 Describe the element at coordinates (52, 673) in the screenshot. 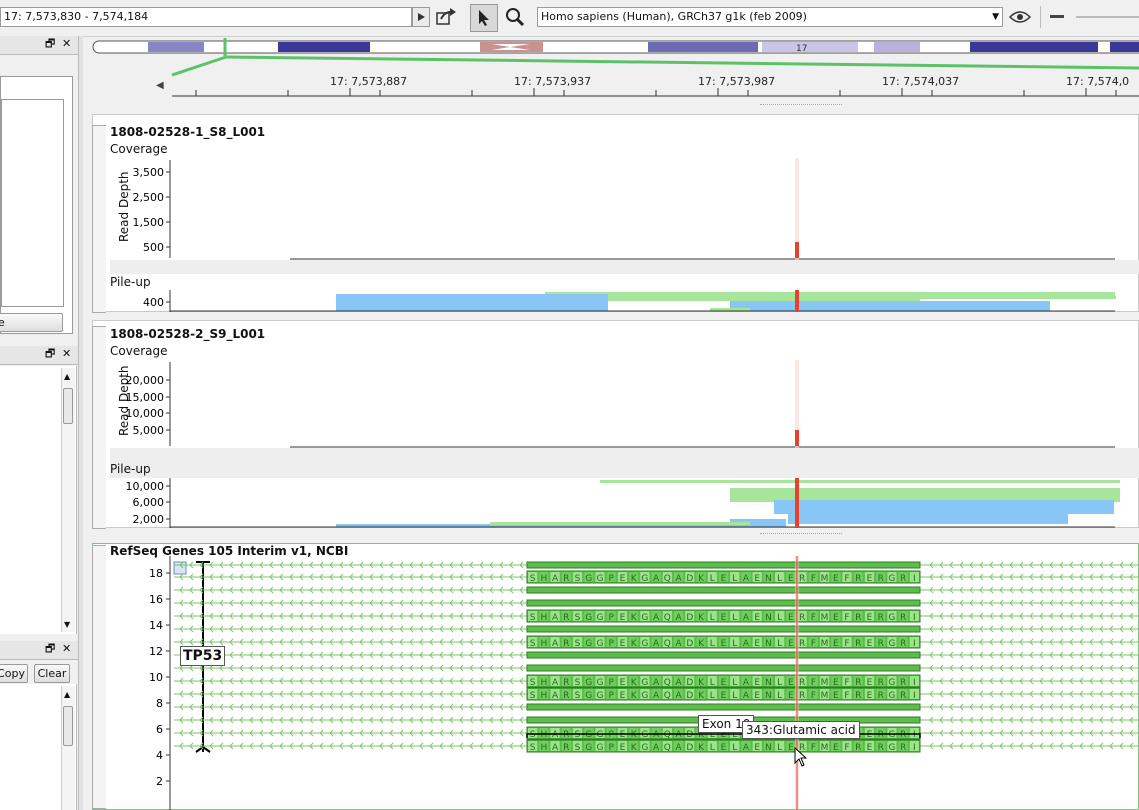

I see `clear-button: Clear` at that location.